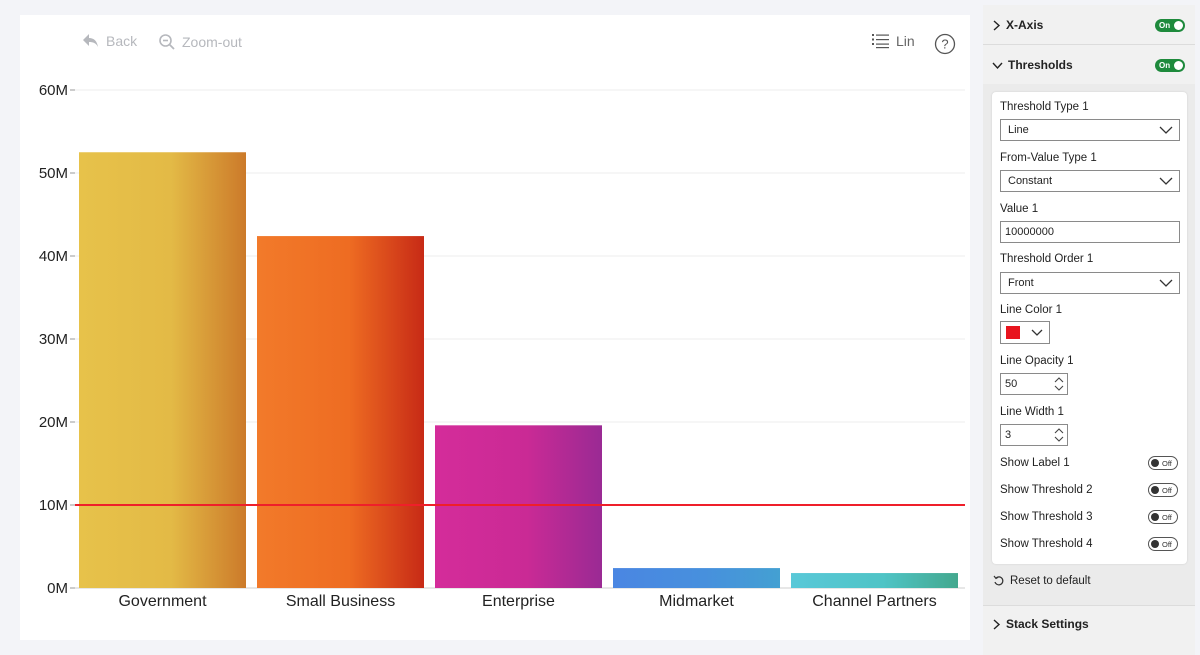 The width and height of the screenshot is (1200, 655). Describe the element at coordinates (998, 580) in the screenshot. I see `reset-icon` at that location.